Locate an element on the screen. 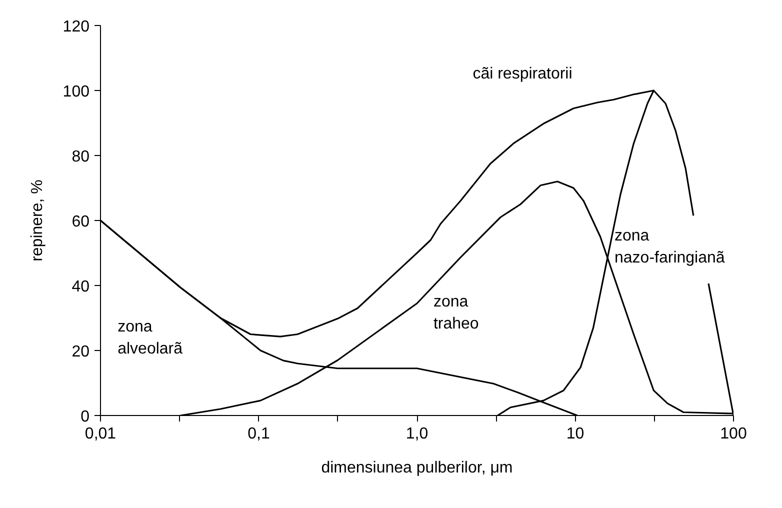 The image size is (782, 508). y-tick-label: 20 is located at coordinates (81, 352).